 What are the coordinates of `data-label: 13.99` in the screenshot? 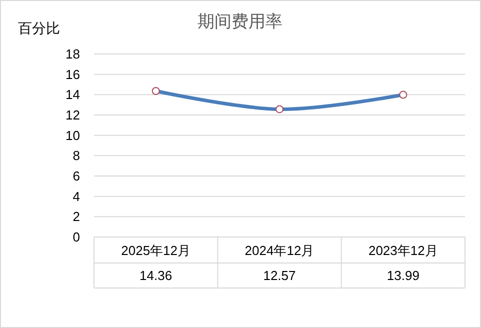 It's located at (403, 275).